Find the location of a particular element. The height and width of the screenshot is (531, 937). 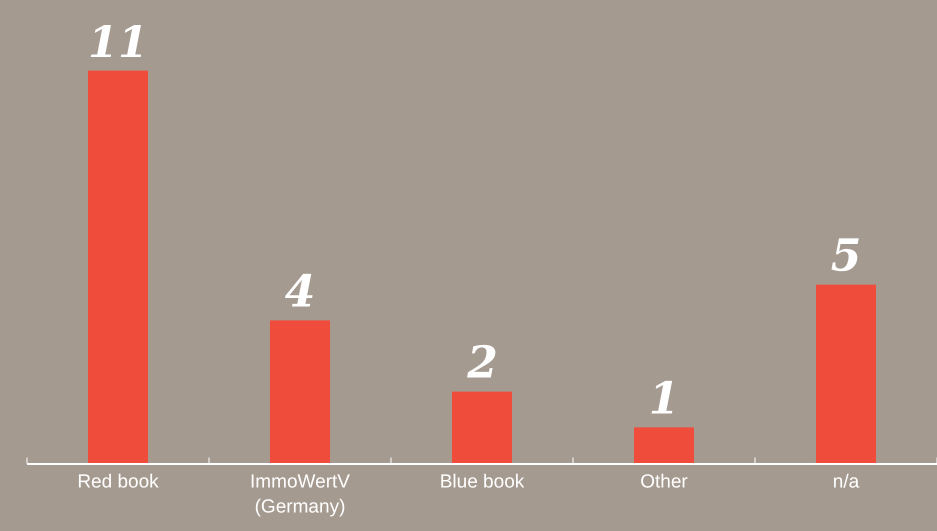

data-label: 5 is located at coordinates (846, 256).